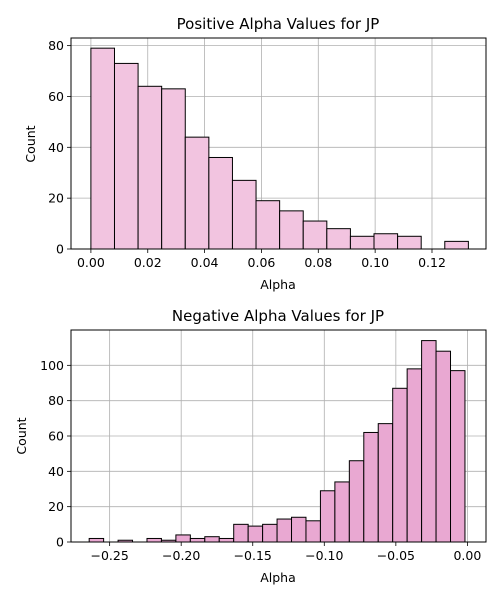  What do you see at coordinates (109, 555) in the screenshot?
I see `x-tick-label: −0.25` at bounding box center [109, 555].